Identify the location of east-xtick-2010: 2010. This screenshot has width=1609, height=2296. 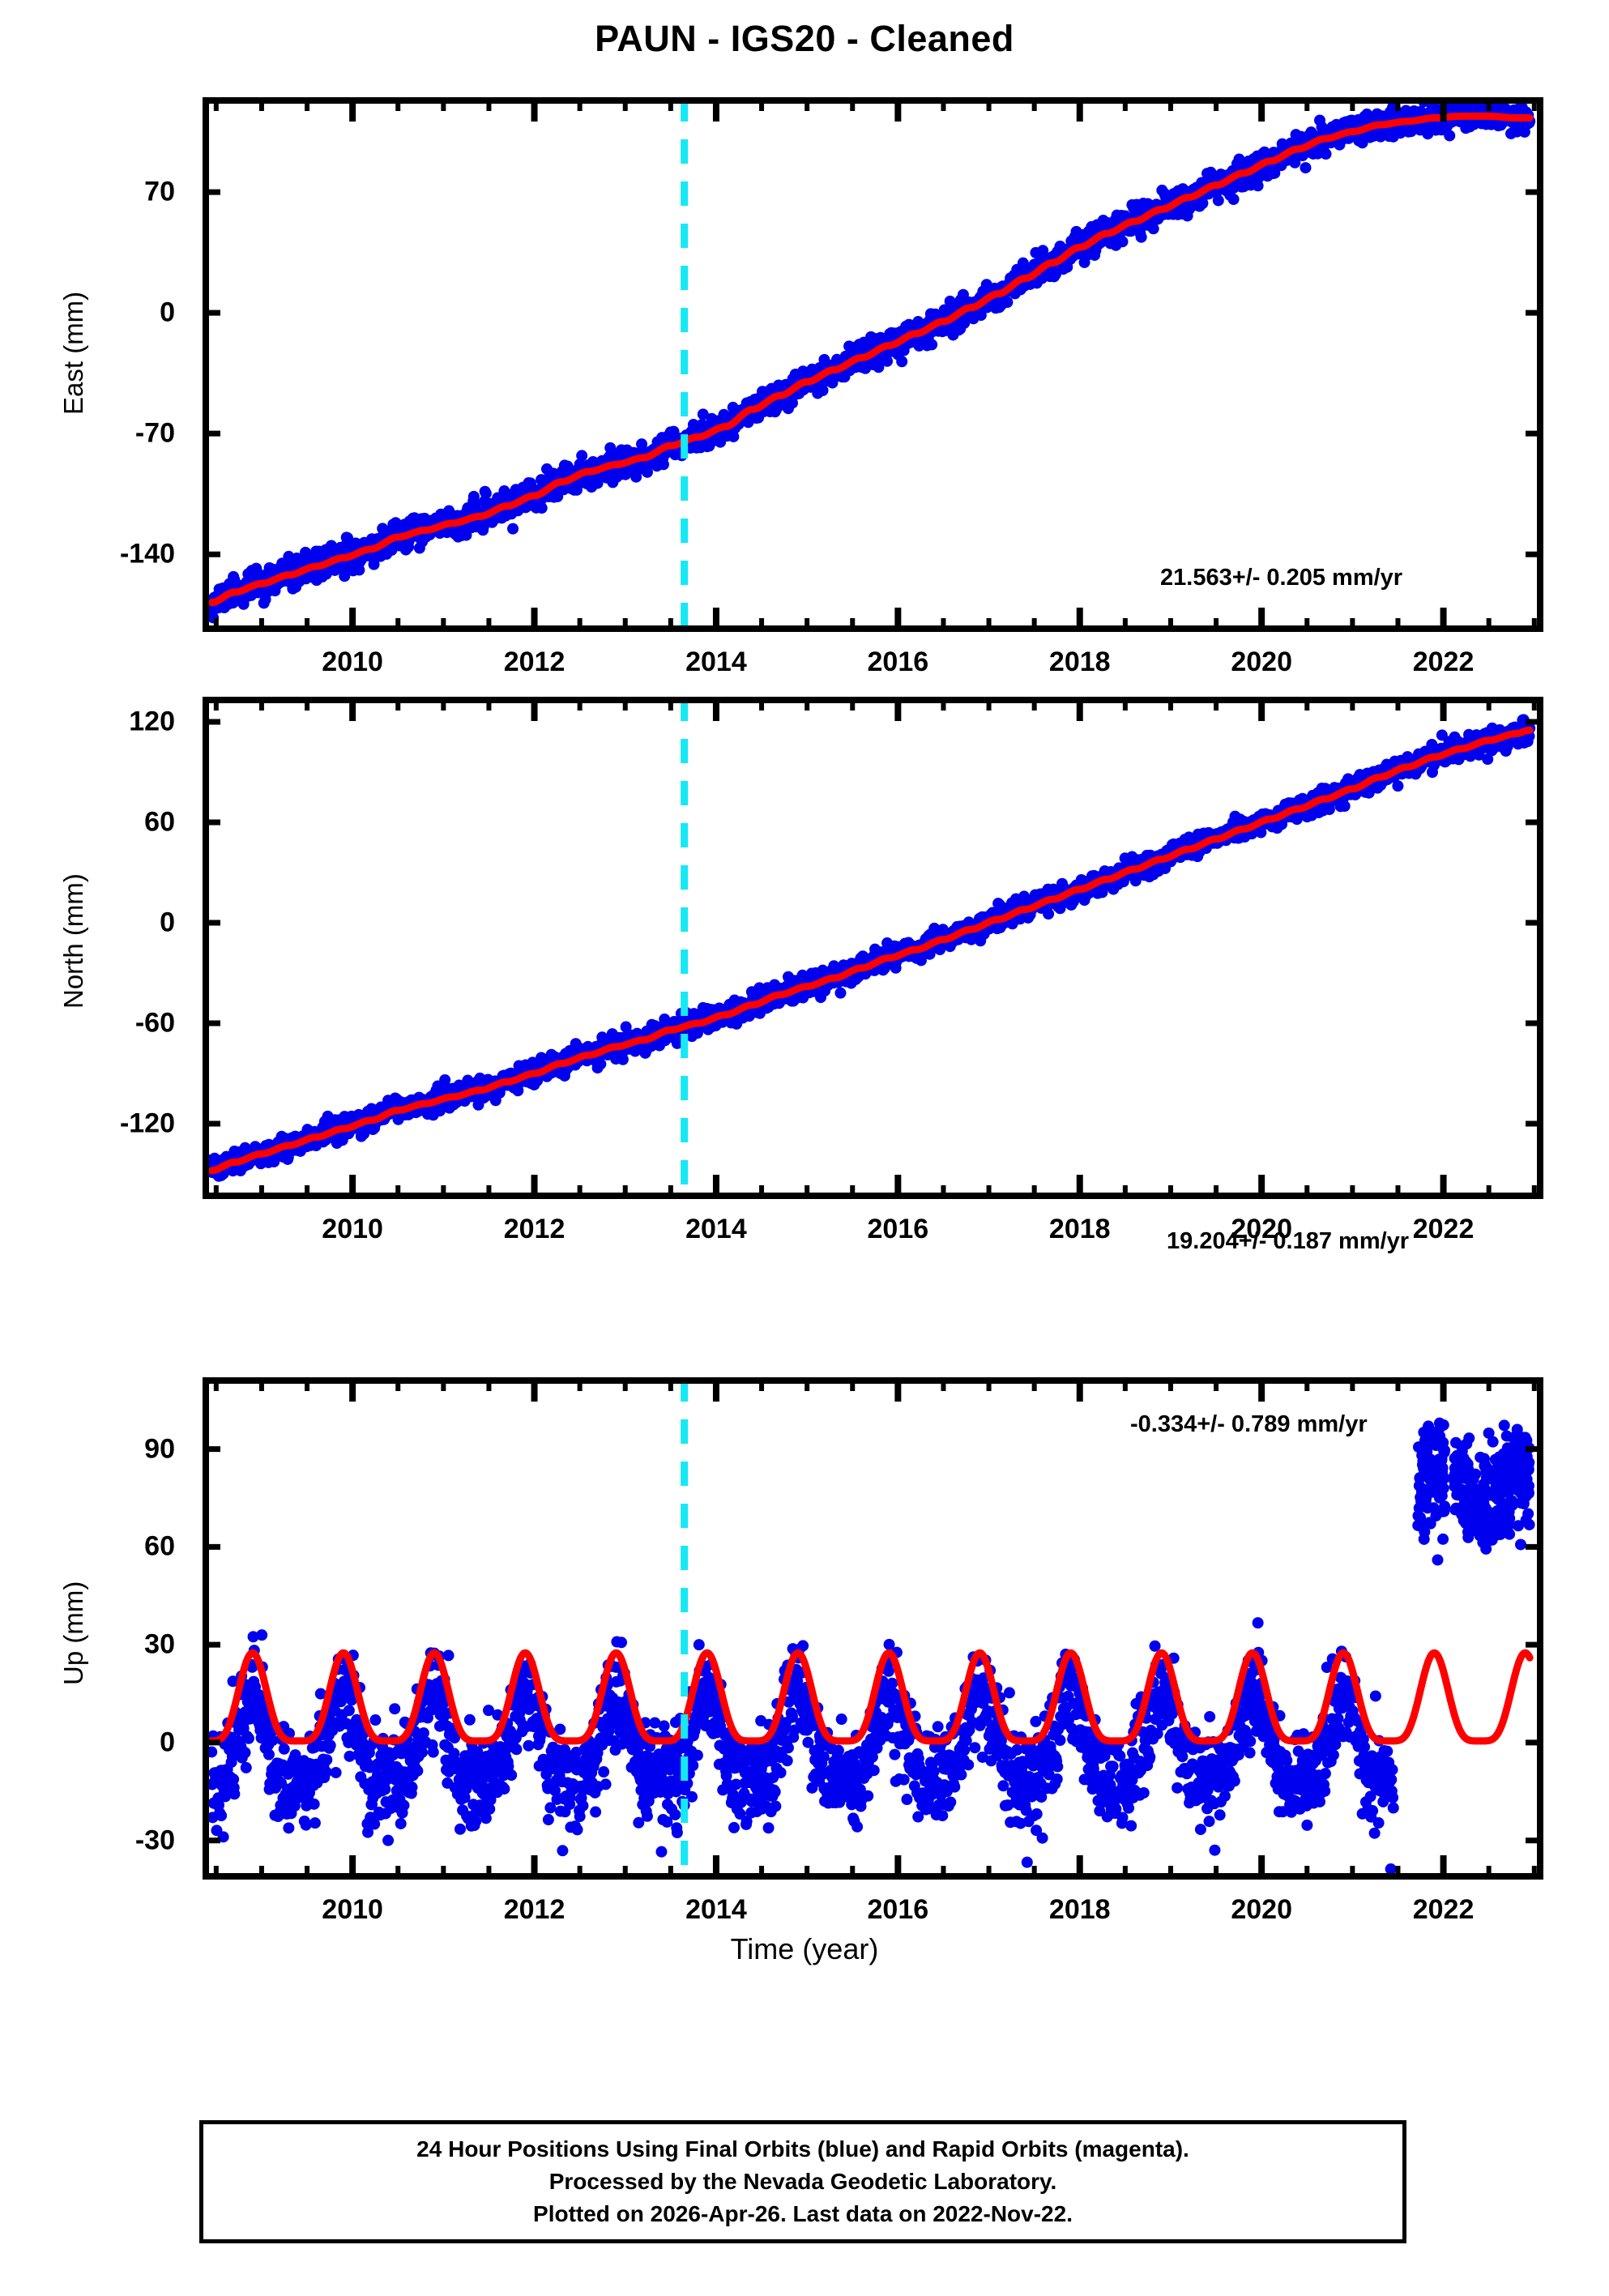
(352, 662).